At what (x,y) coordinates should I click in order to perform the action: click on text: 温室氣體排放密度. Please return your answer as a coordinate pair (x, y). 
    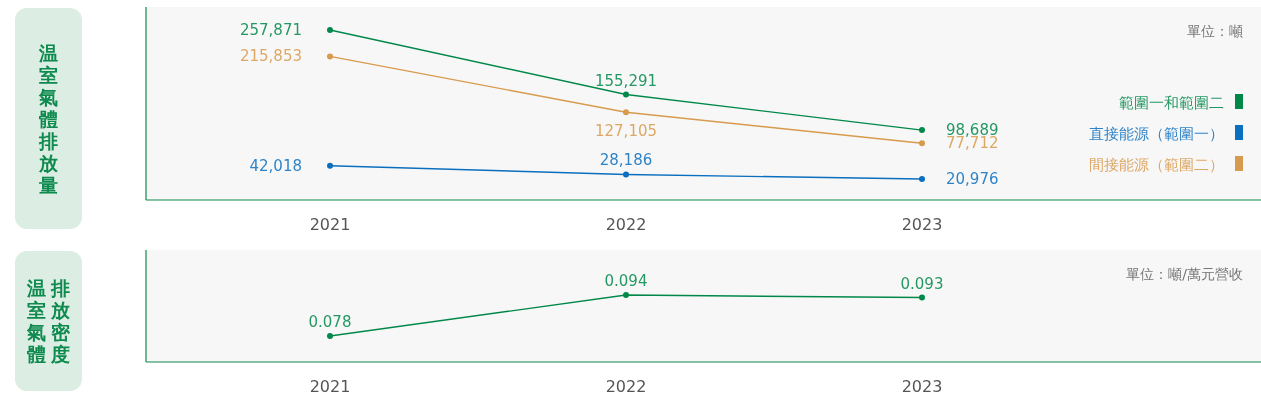
    Looking at the image, I should click on (48, 321).